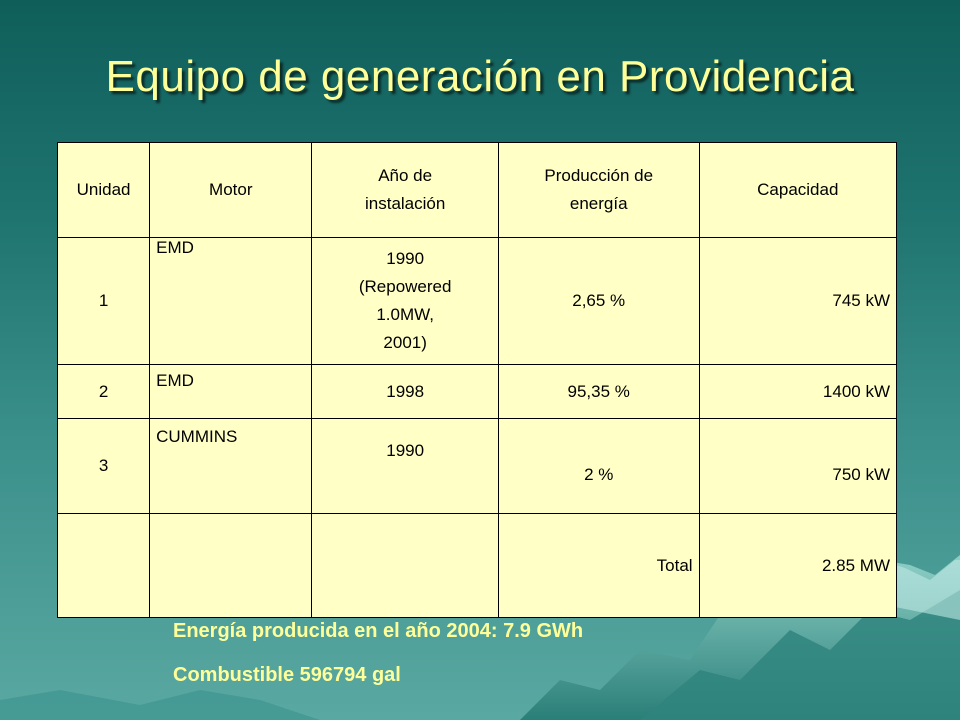 This screenshot has width=960, height=720. I want to click on header-produccion: Producción de energía, so click(598, 190).